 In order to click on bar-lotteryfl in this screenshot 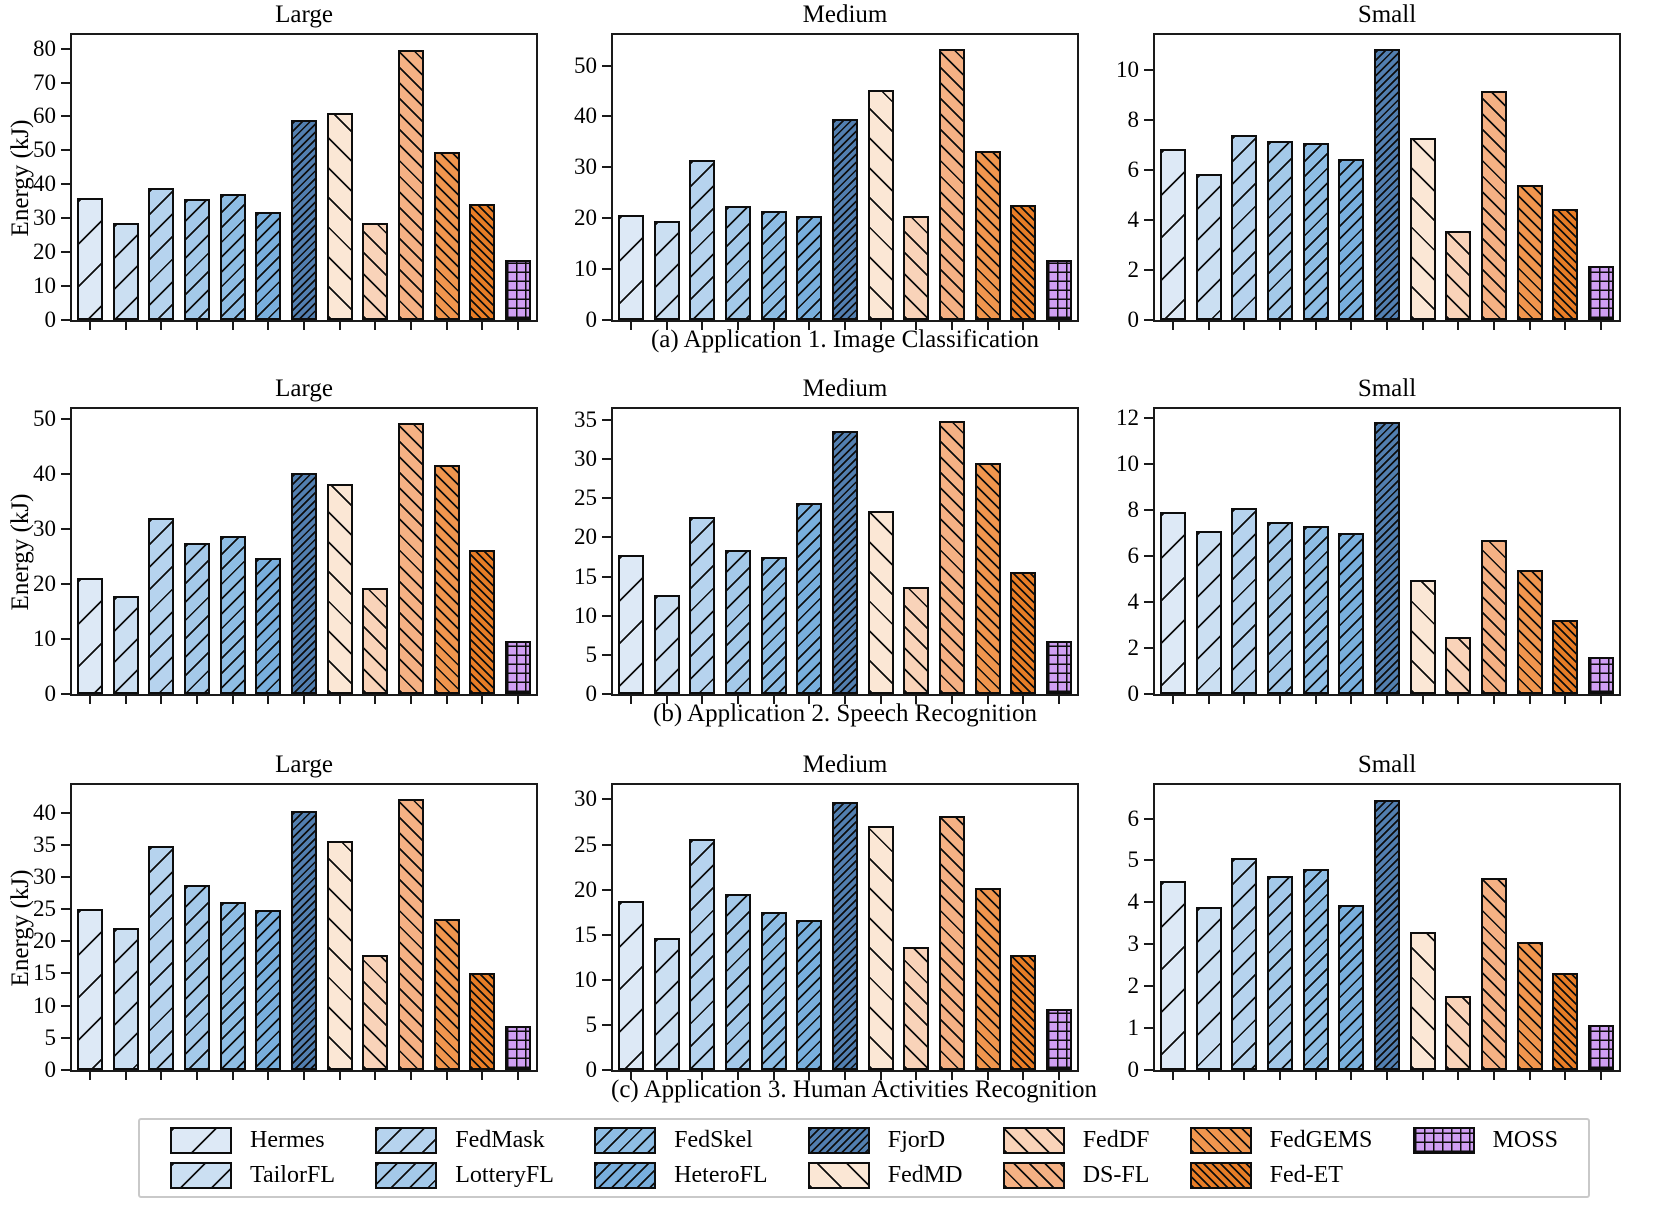, I will do `click(737, 621)`.